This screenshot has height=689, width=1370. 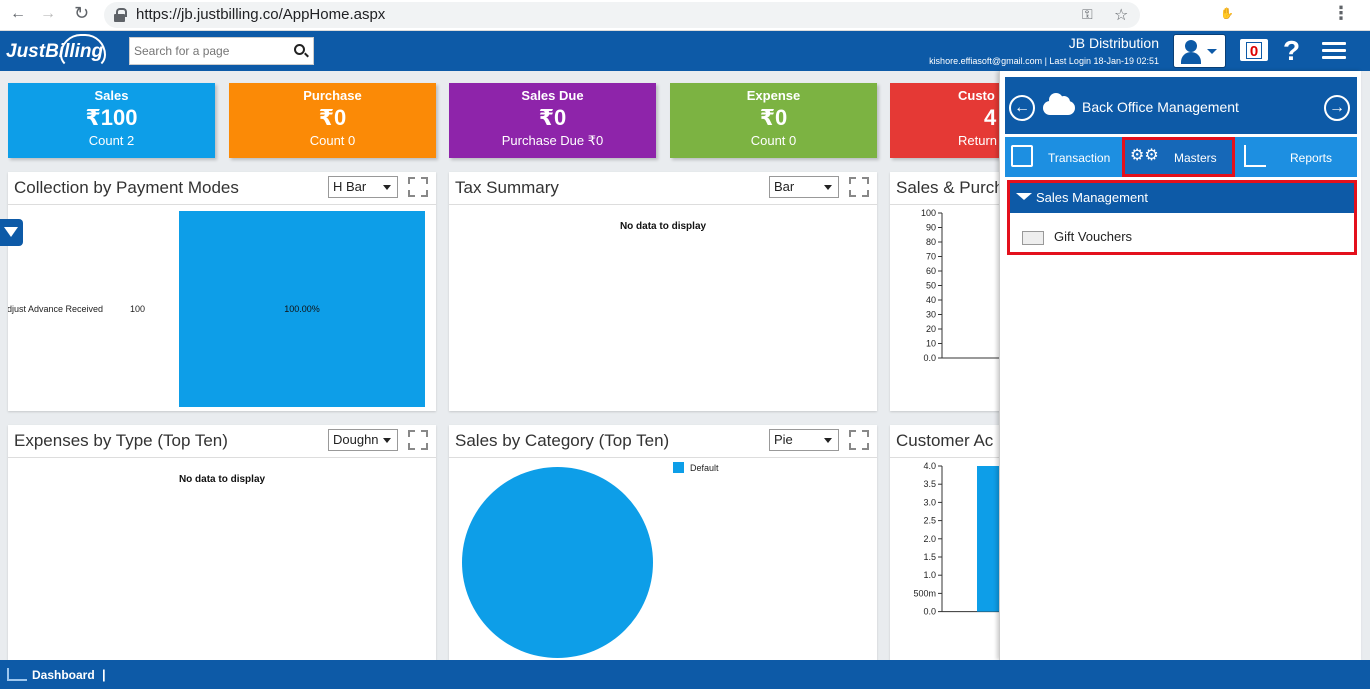 What do you see at coordinates (1196, 14) in the screenshot?
I see `bookmark-ext-icon: ▤` at bounding box center [1196, 14].